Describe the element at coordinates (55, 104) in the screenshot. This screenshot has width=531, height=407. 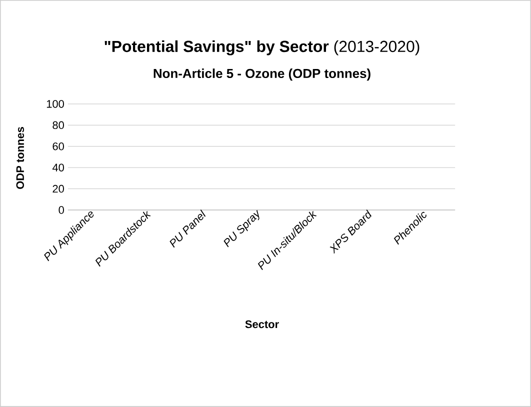
I see `y-tick-label: 100` at that location.